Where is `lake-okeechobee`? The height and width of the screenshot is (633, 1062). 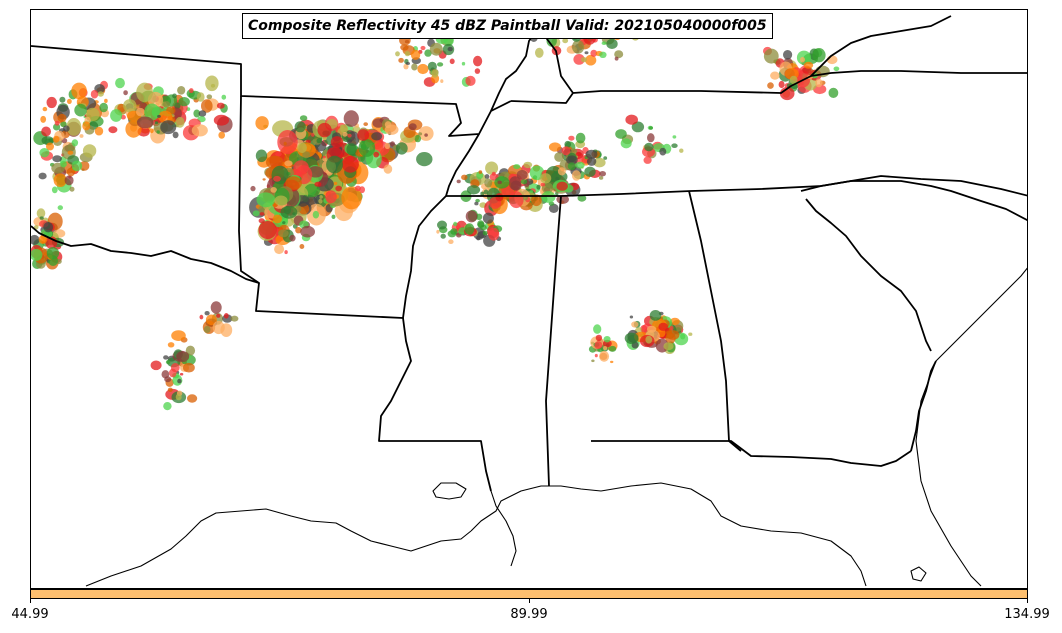
lake-okeechobee is located at coordinates (918, 574).